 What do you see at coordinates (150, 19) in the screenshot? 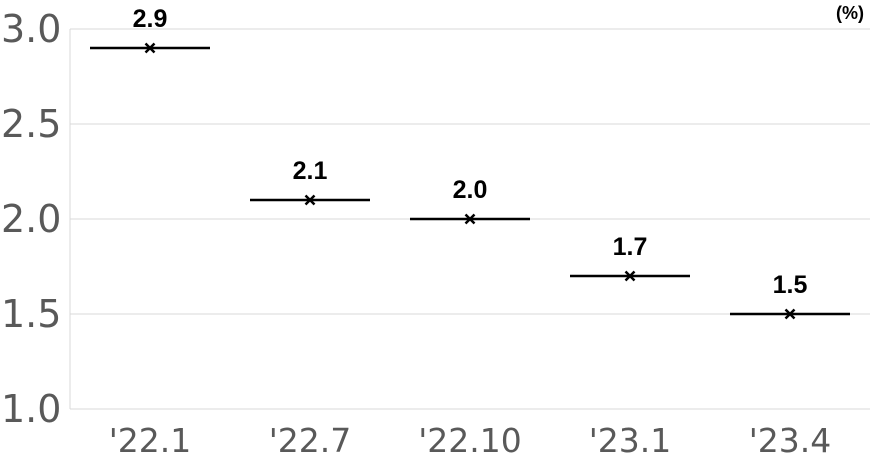
I see `data-label: 2.9` at bounding box center [150, 19].